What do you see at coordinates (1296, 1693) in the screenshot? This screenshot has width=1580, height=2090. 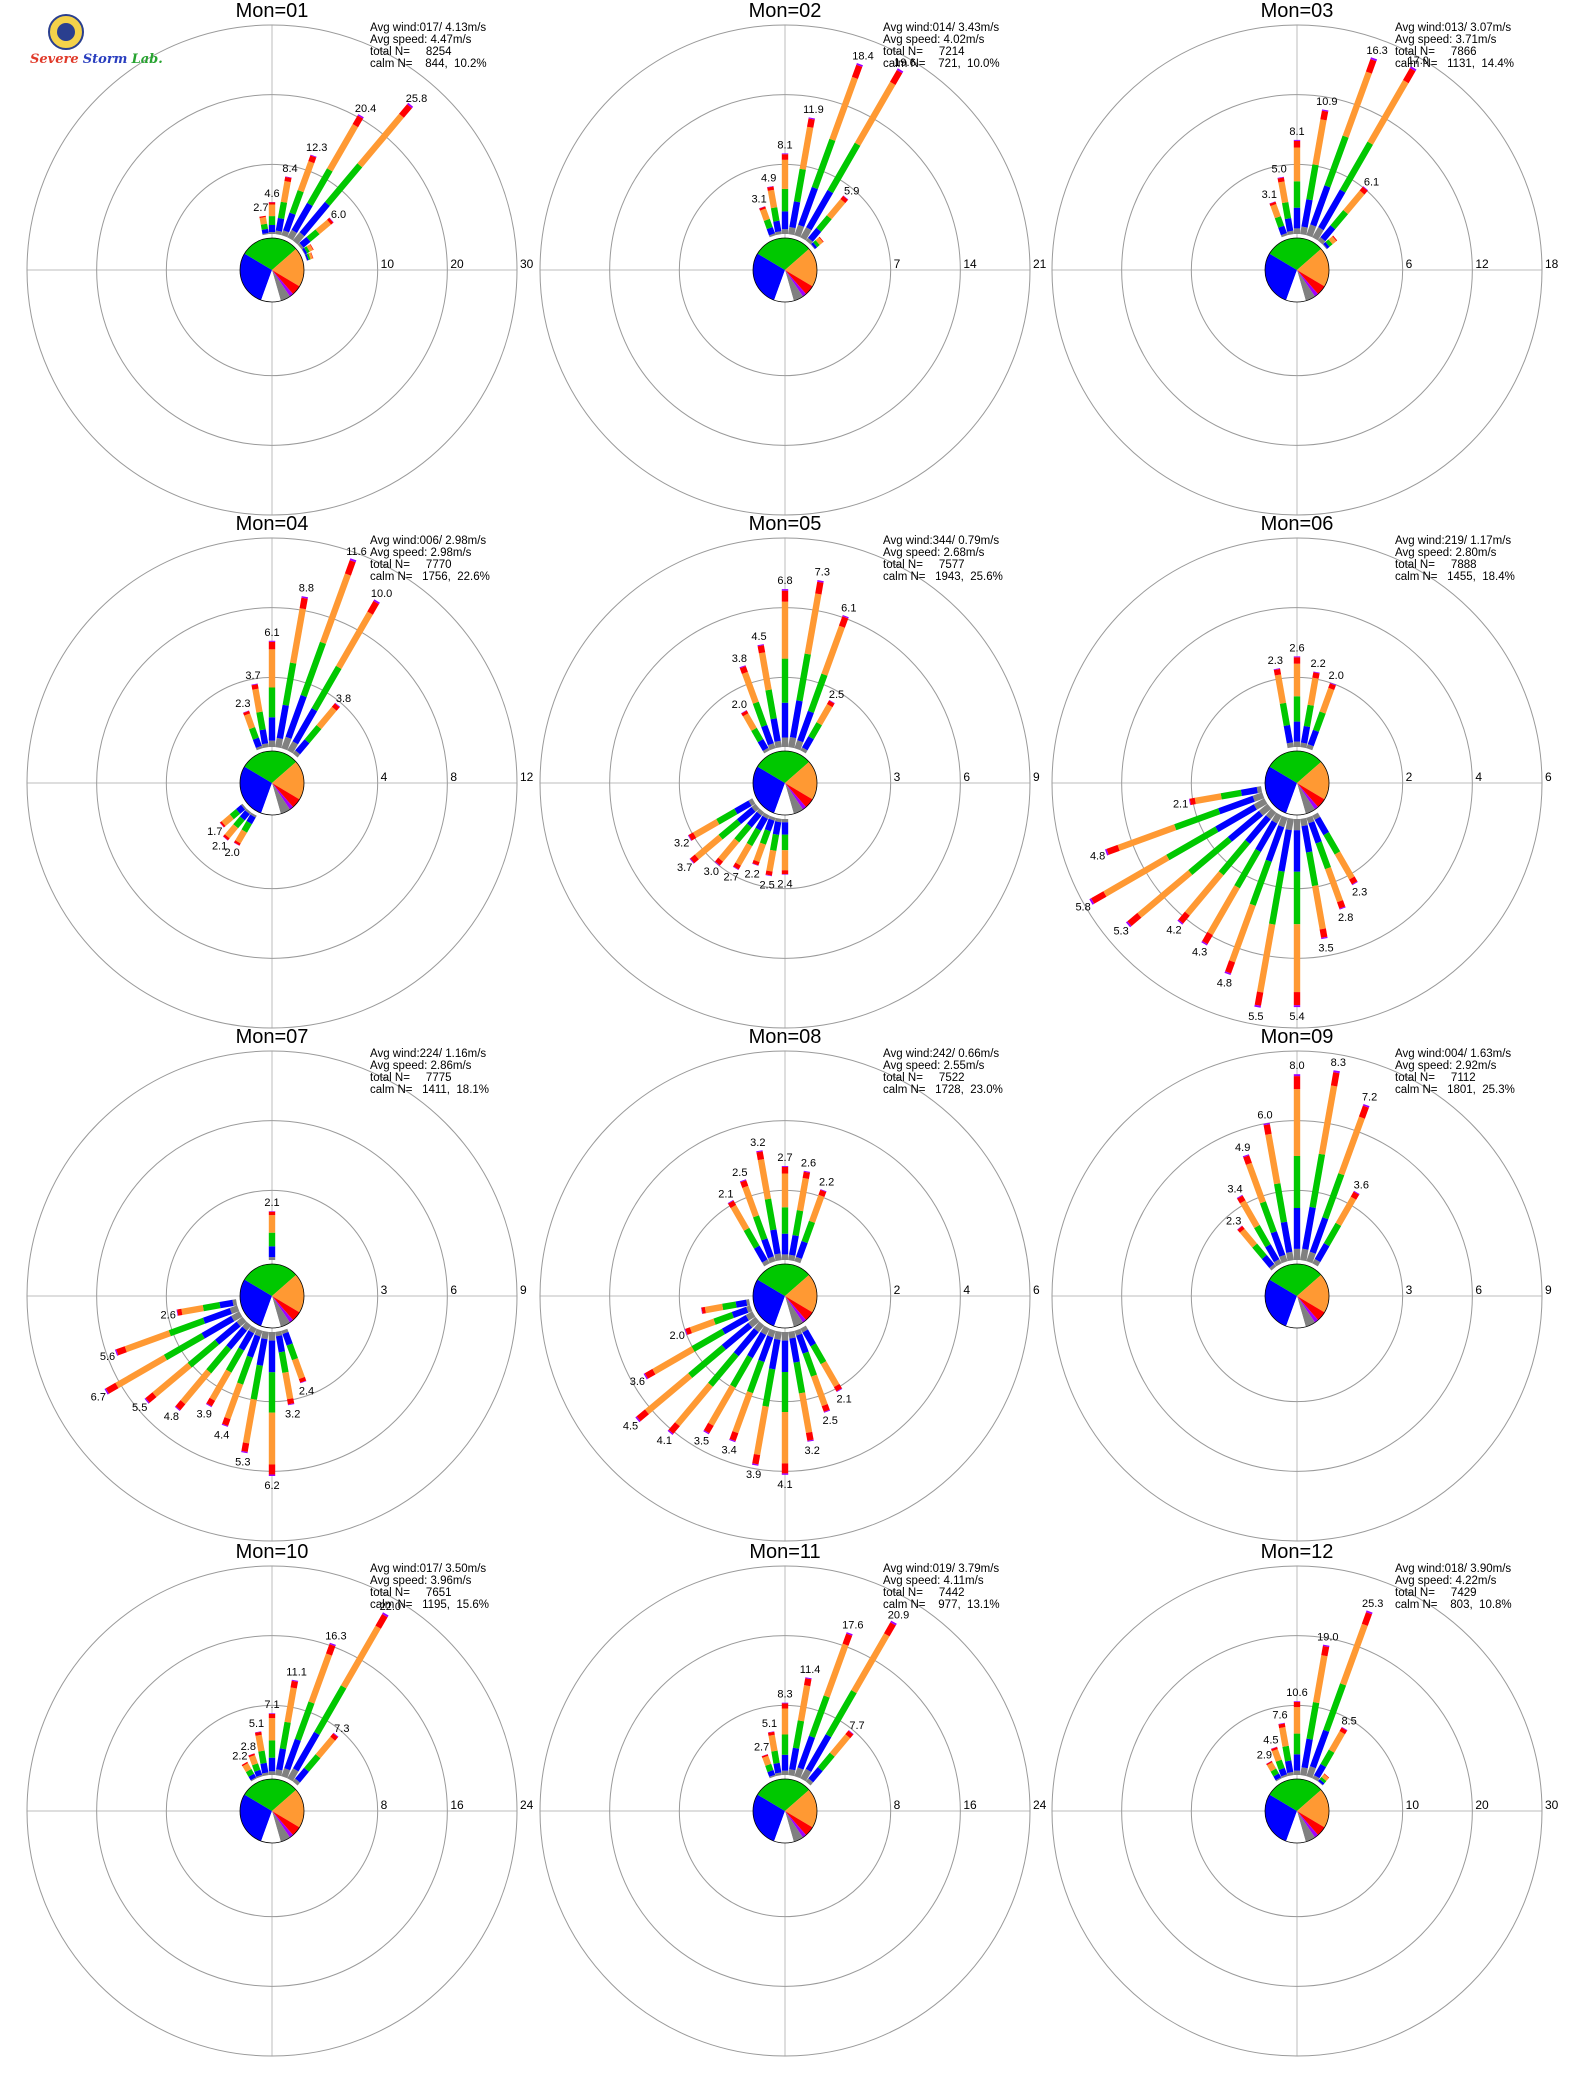 I see `petal-label: 10.6` at bounding box center [1296, 1693].